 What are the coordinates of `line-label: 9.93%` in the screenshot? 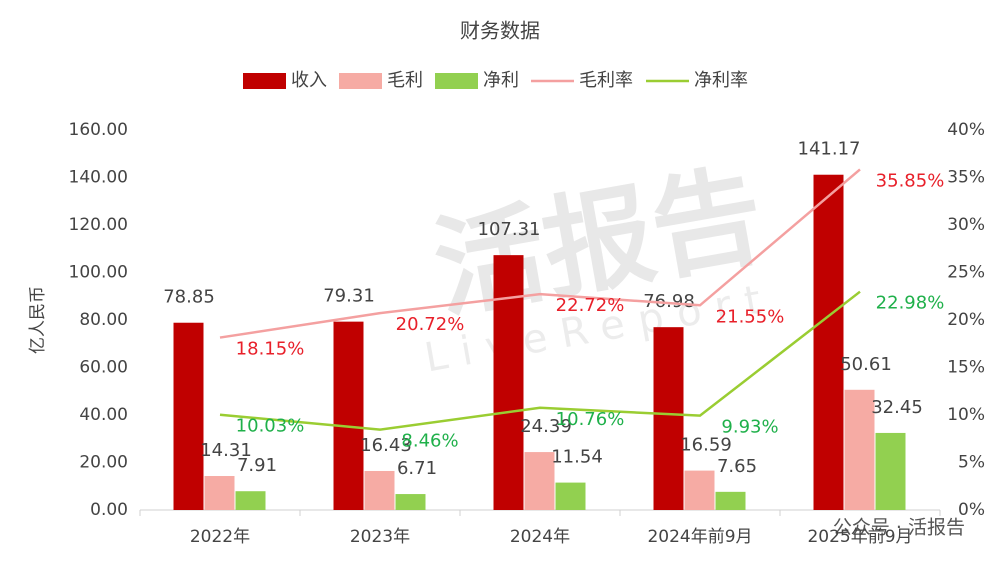 It's located at (749, 427).